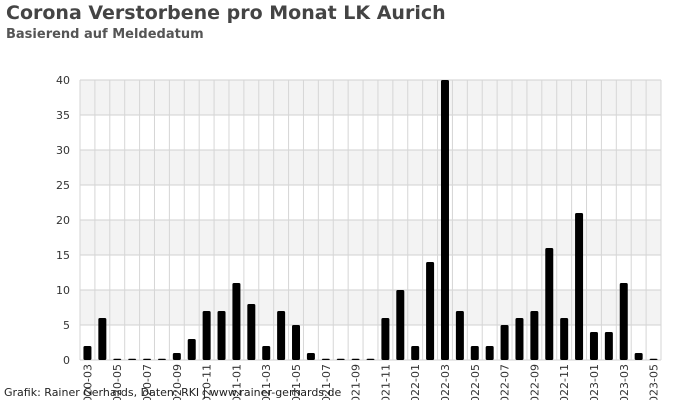  I want to click on x-tick-label: 2022-03, so click(445, 382).